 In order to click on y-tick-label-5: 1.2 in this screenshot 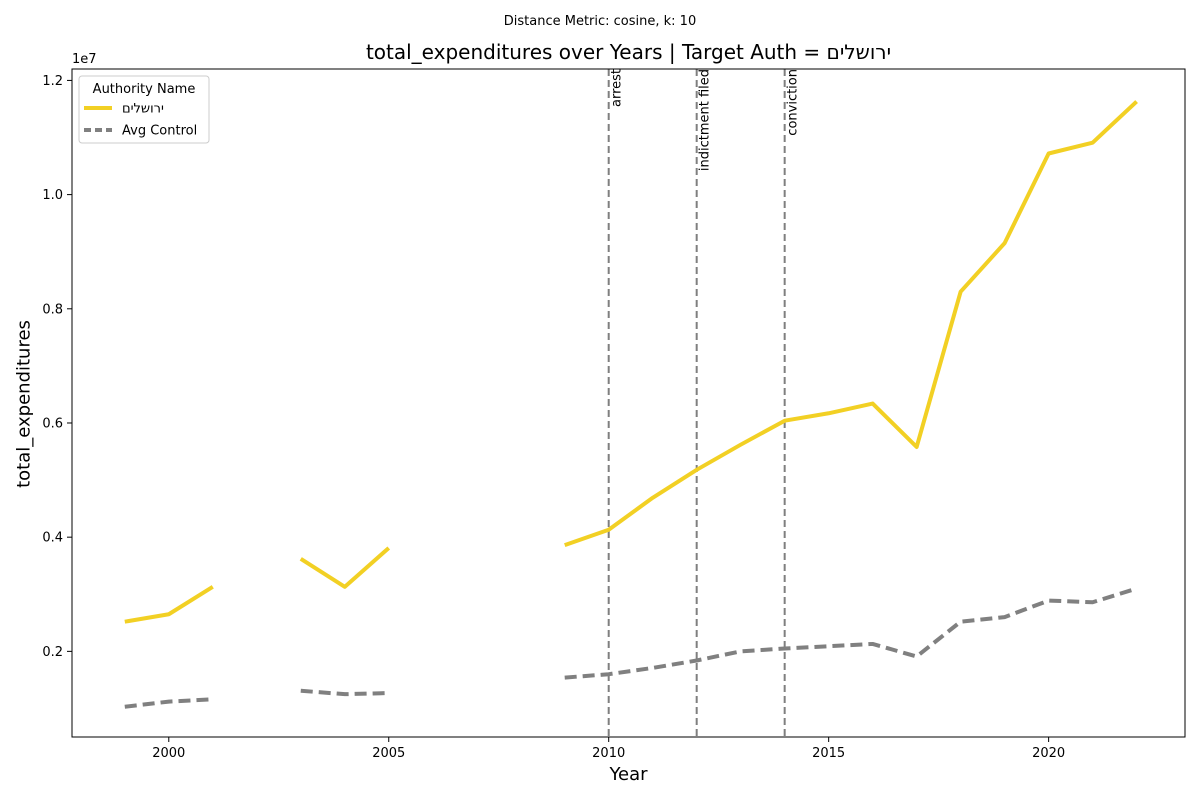, I will do `click(52, 81)`.